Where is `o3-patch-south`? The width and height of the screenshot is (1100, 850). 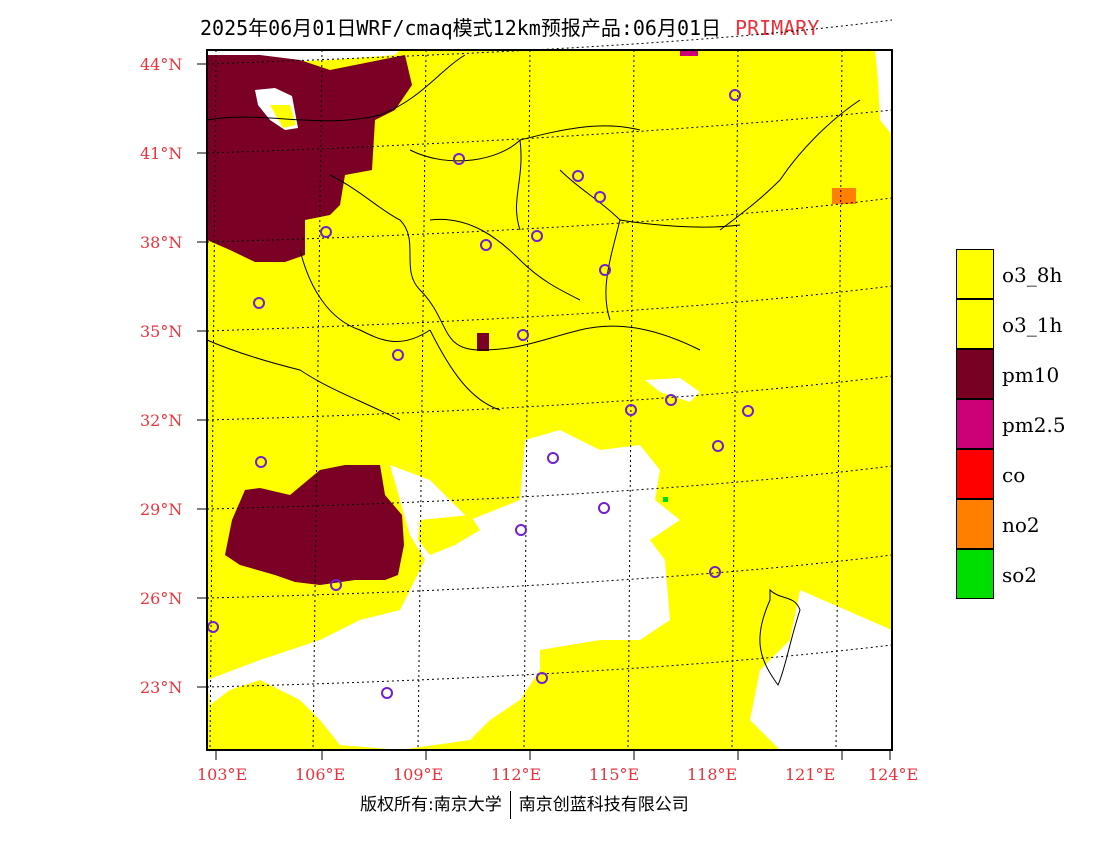 o3-patch-south is located at coordinates (449, 535).